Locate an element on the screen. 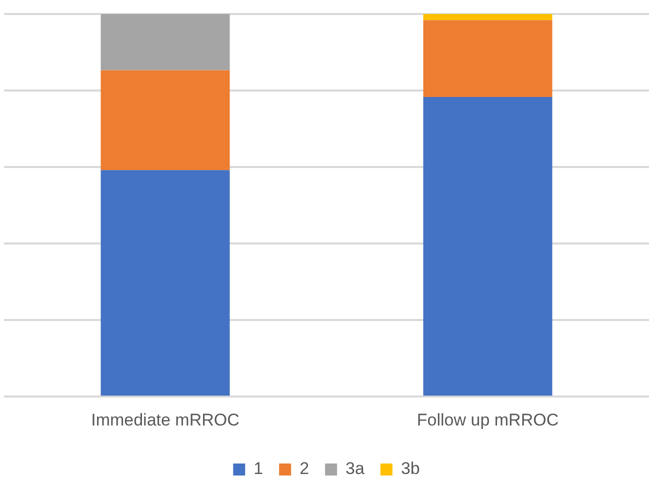 This screenshot has width=649, height=498. x-tick-label: Follow up mRROC is located at coordinates (487, 420).